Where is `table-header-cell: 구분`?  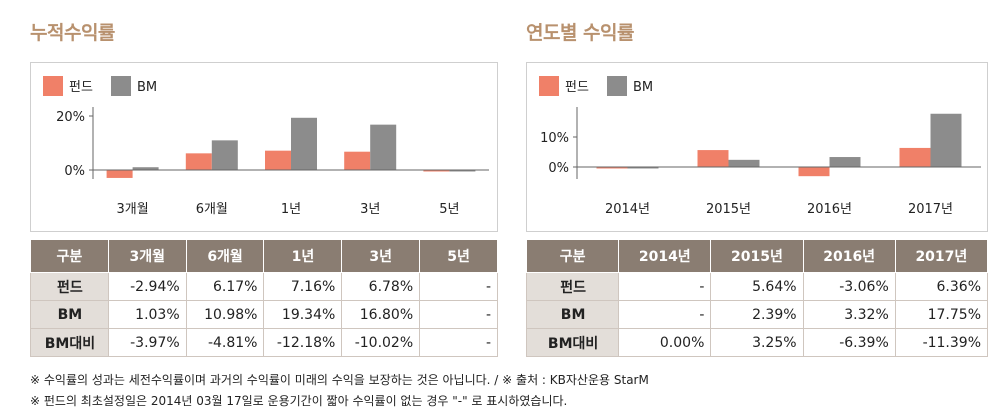
table-header-cell: 구분 is located at coordinates (69, 256).